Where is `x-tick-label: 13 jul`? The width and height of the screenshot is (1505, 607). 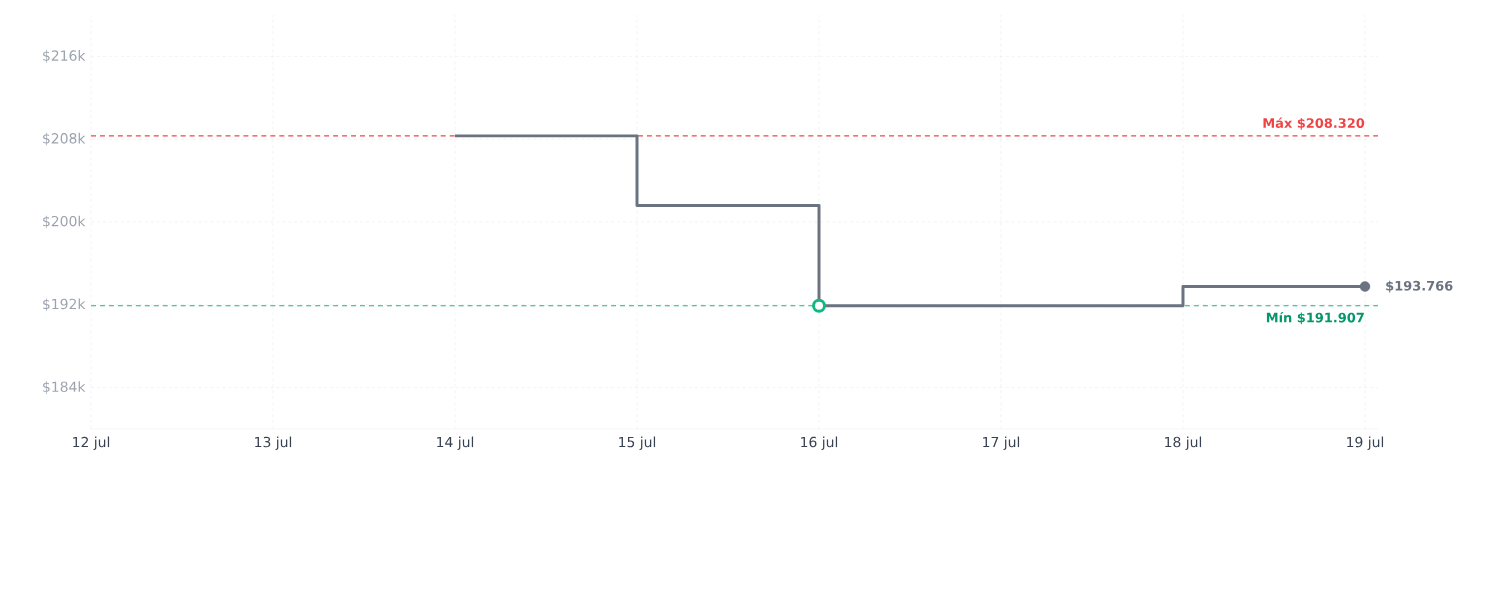
x-tick-label: 13 jul is located at coordinates (273, 443).